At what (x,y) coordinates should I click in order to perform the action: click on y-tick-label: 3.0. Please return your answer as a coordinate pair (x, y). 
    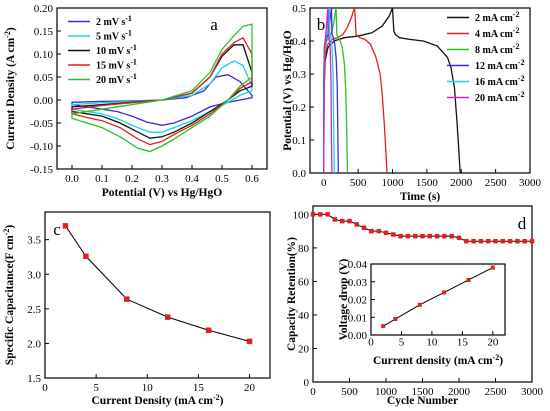
    Looking at the image, I should click on (34, 275).